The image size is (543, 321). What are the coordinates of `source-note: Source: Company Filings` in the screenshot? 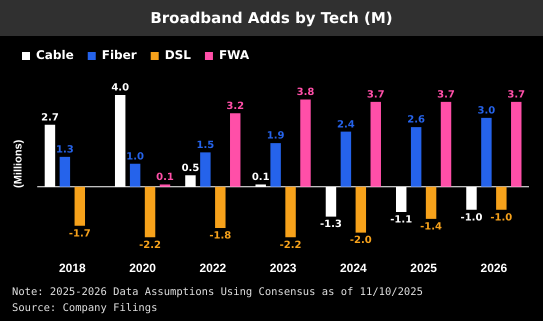 It's located at (85, 308).